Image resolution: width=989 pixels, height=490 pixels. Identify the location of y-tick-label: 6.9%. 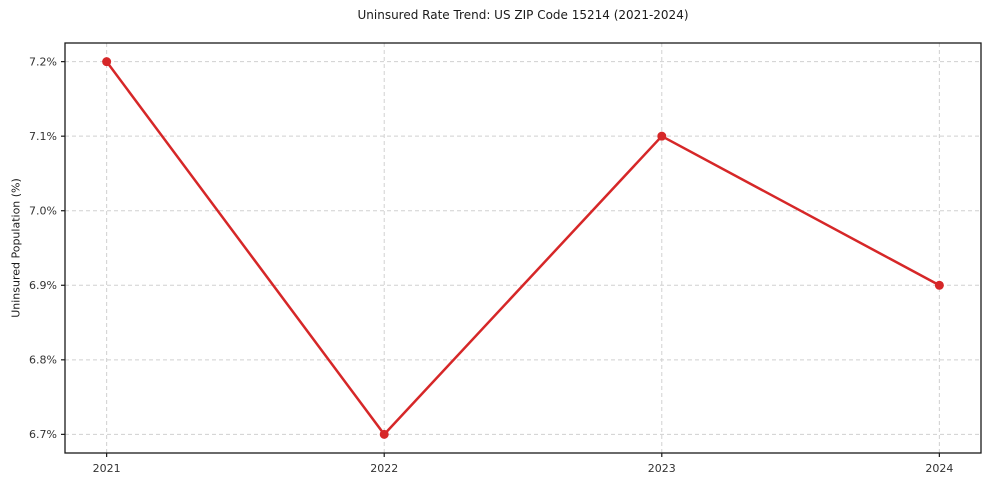
(43, 285).